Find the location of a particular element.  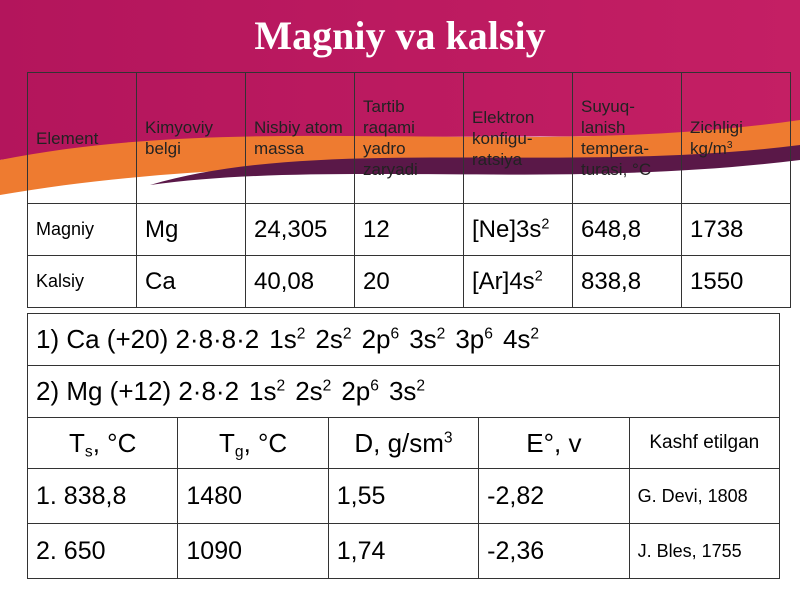

config-cell: 2) Mg (+12) 2·8·2 1s2 2s2 2p6 3s2 is located at coordinates (403, 391).